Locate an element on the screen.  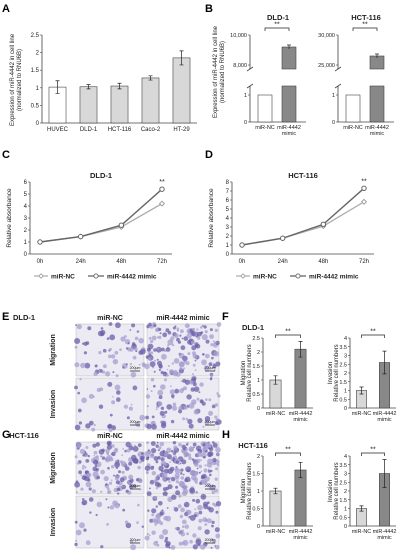
A-ytick-label: 2.5 is located at coordinates (35, 36).